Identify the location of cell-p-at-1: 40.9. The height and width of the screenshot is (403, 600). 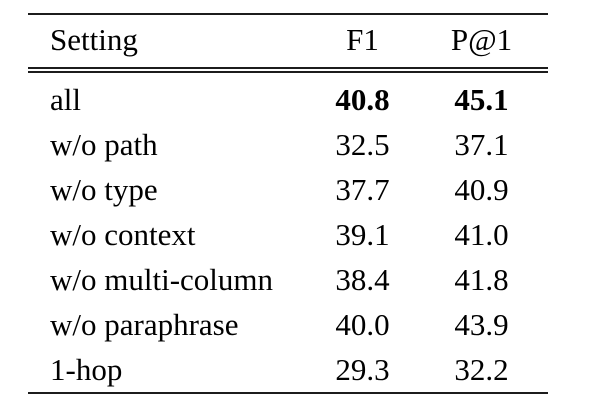
(481, 189).